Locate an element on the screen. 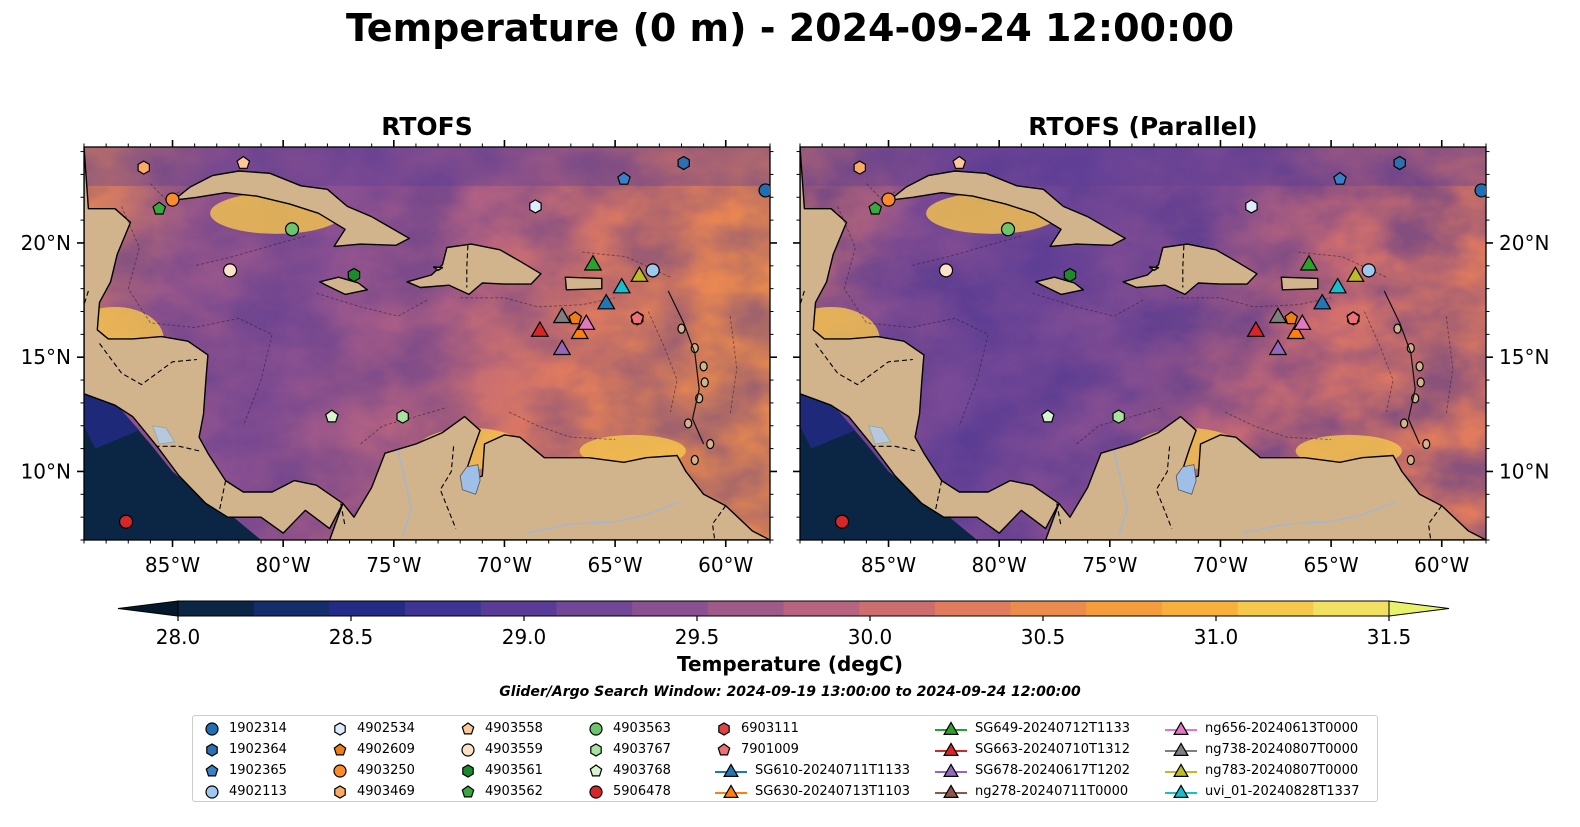 The image size is (1580, 827). legend-item: 7901009 is located at coordinates (811, 749).